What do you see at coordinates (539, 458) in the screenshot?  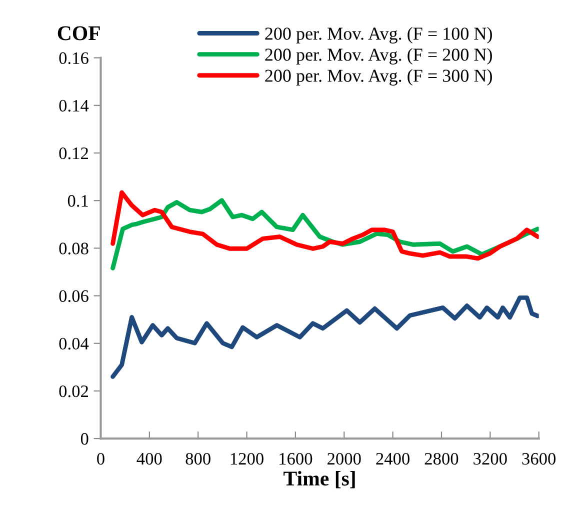 I see `x-tick-label: 3600` at bounding box center [539, 458].